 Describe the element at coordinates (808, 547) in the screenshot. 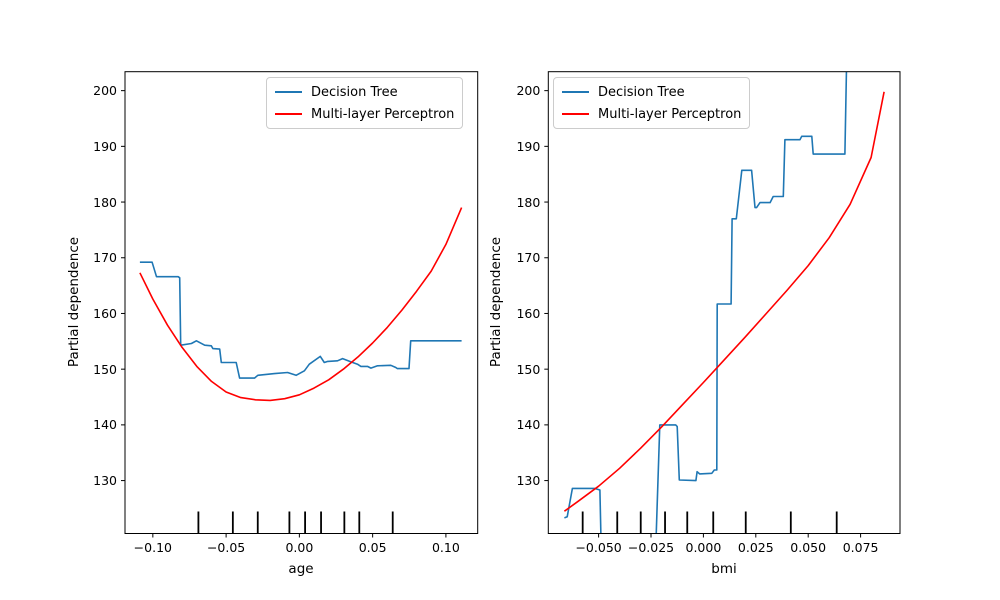

I see `x-tick-label: 0.050` at that location.